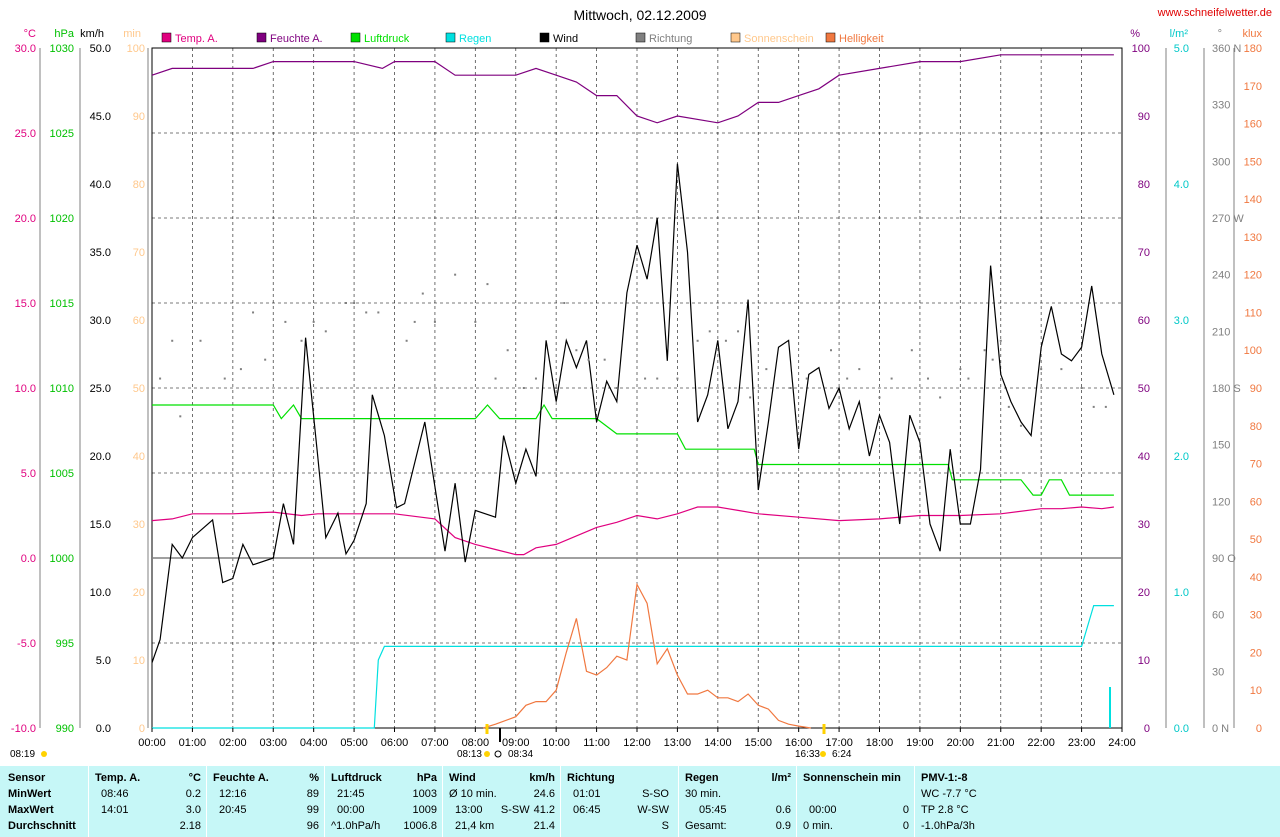  What do you see at coordinates (1221, 446) in the screenshot?
I see `dir-tick-label: 150` at bounding box center [1221, 446].